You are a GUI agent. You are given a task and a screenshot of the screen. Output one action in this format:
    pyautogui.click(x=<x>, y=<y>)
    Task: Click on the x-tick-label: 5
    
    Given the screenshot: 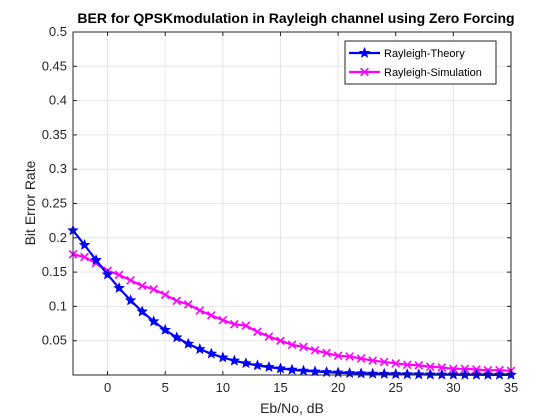 What is the action you would take?
    pyautogui.click(x=165, y=387)
    